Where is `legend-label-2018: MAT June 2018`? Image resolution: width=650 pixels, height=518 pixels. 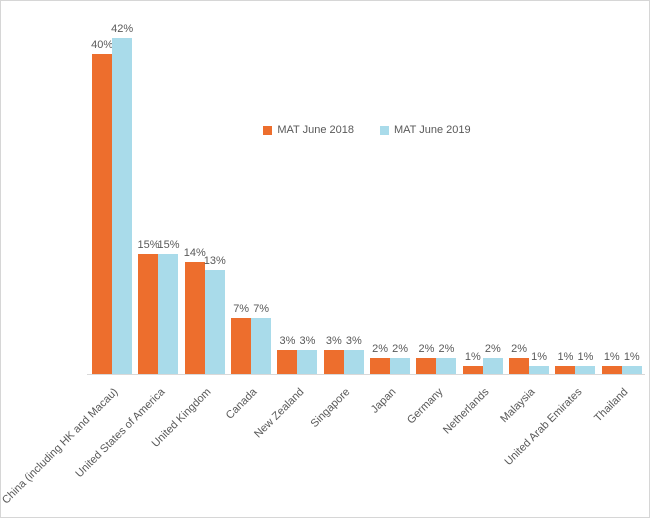
legend-label-2018: MAT June 2018 is located at coordinates (315, 130).